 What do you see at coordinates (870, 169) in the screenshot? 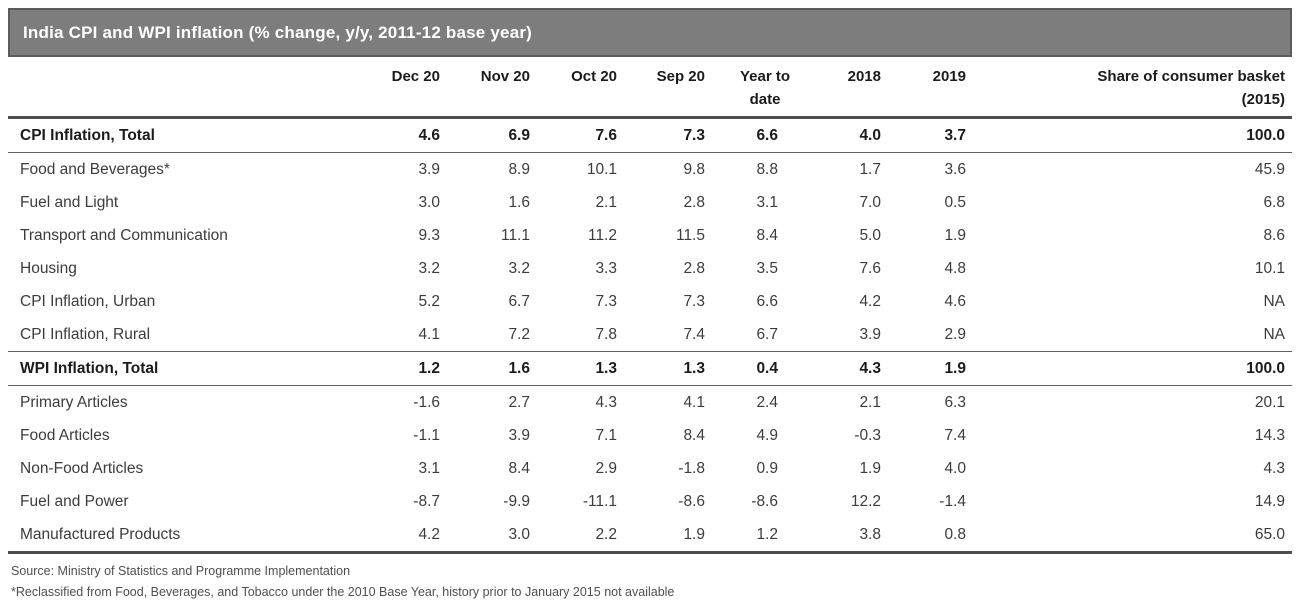
I see `table-cell: 1.7` at bounding box center [870, 169].